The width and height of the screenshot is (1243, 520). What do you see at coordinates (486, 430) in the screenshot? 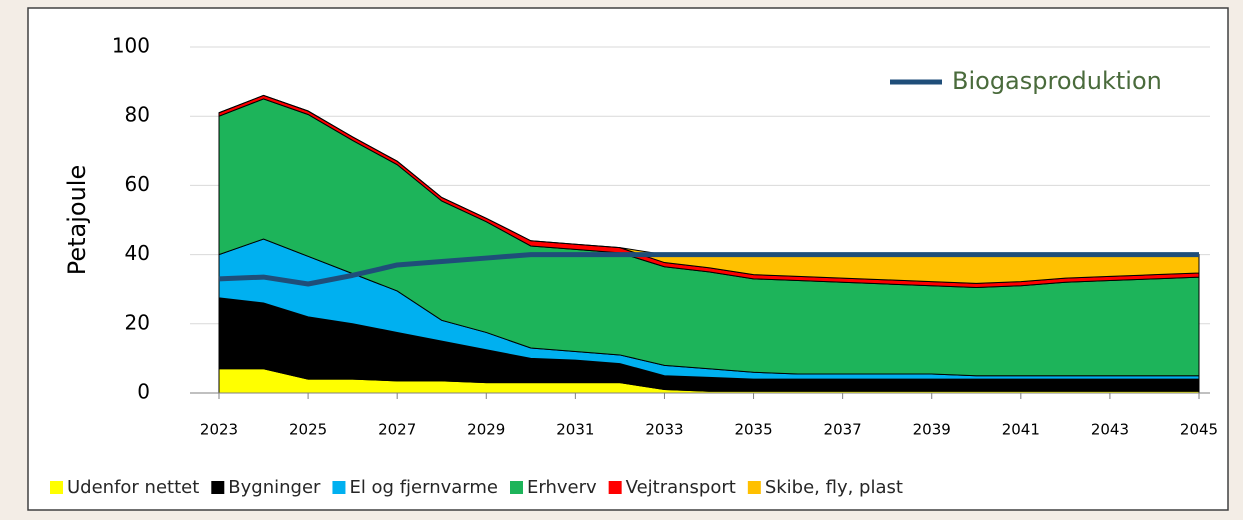
I see `x-tick-label: 2029` at bounding box center [486, 430].